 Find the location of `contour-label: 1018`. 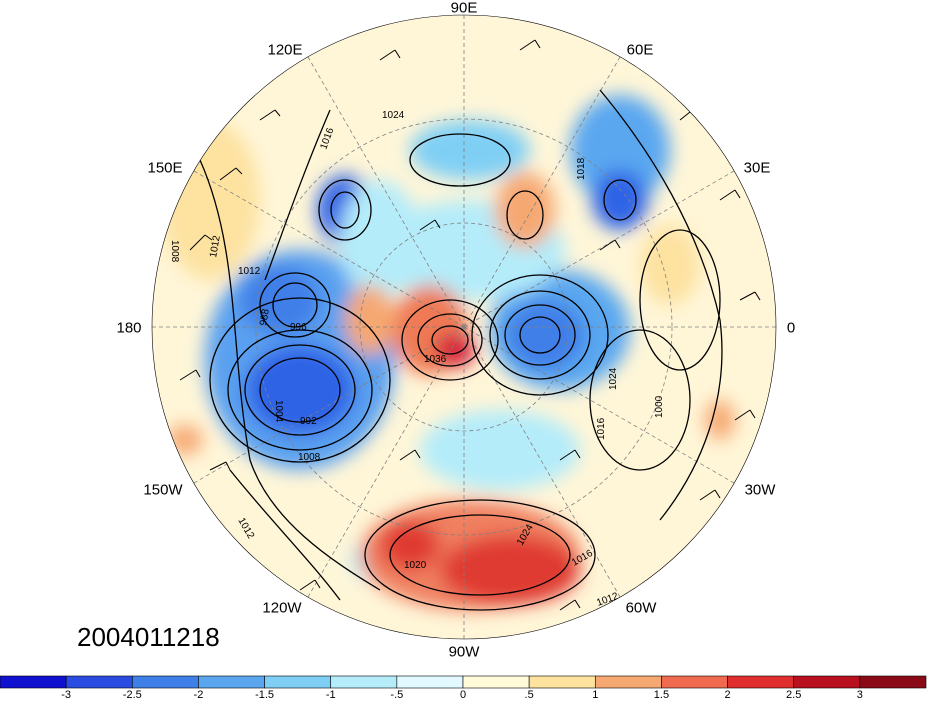

contour-label: 1018 is located at coordinates (581, 168).